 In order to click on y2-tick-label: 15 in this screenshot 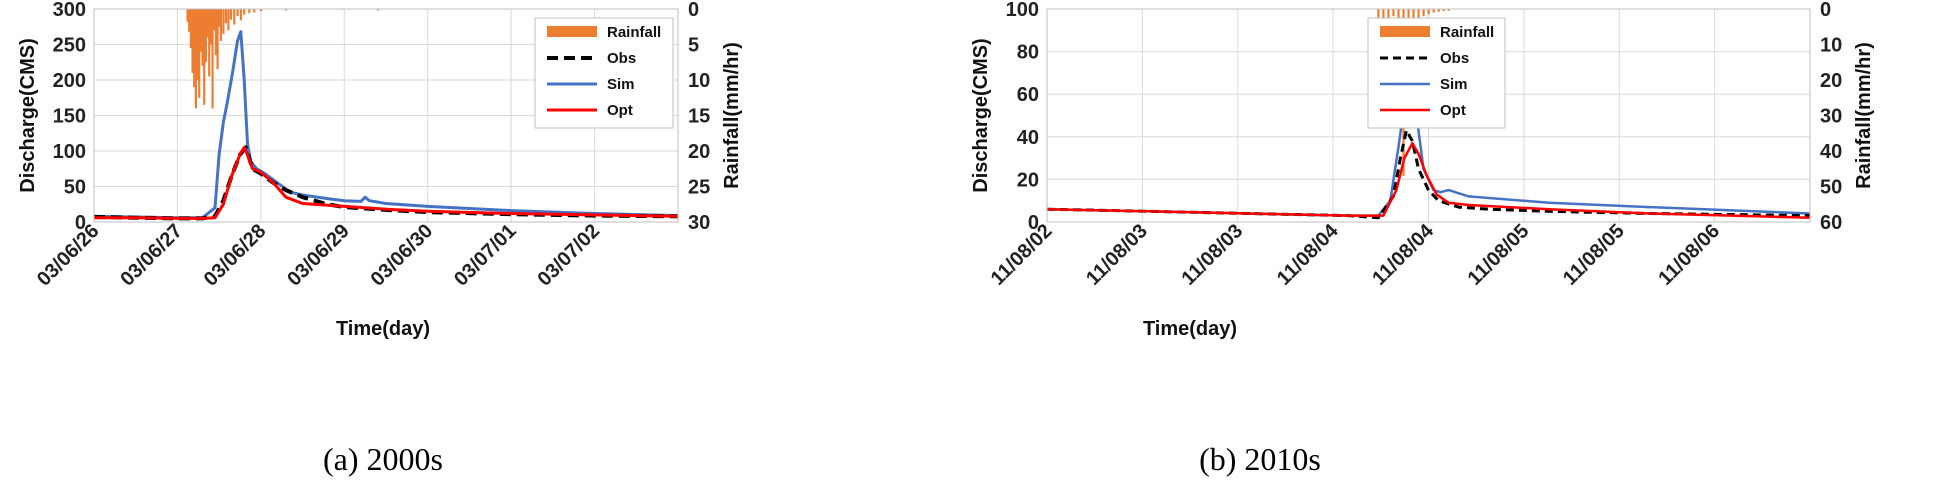, I will do `click(699, 117)`.